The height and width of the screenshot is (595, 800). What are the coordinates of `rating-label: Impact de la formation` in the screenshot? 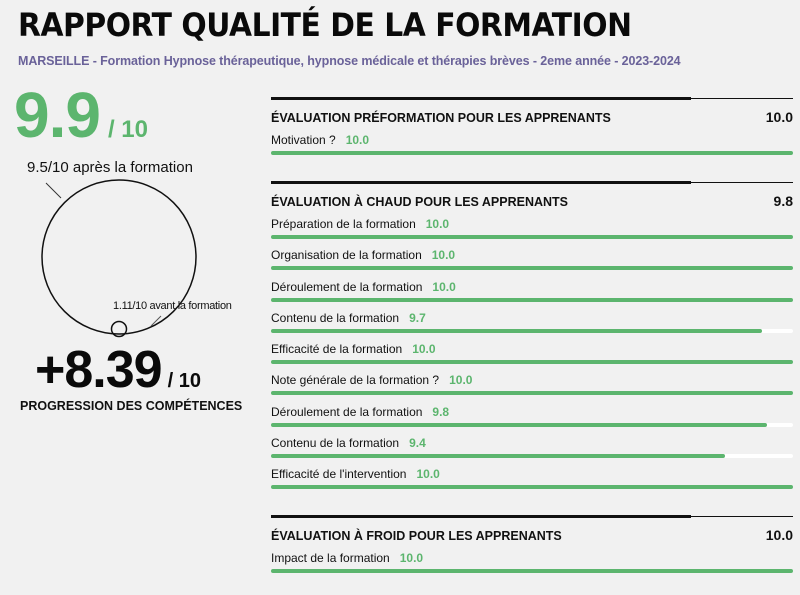 It's located at (330, 558).